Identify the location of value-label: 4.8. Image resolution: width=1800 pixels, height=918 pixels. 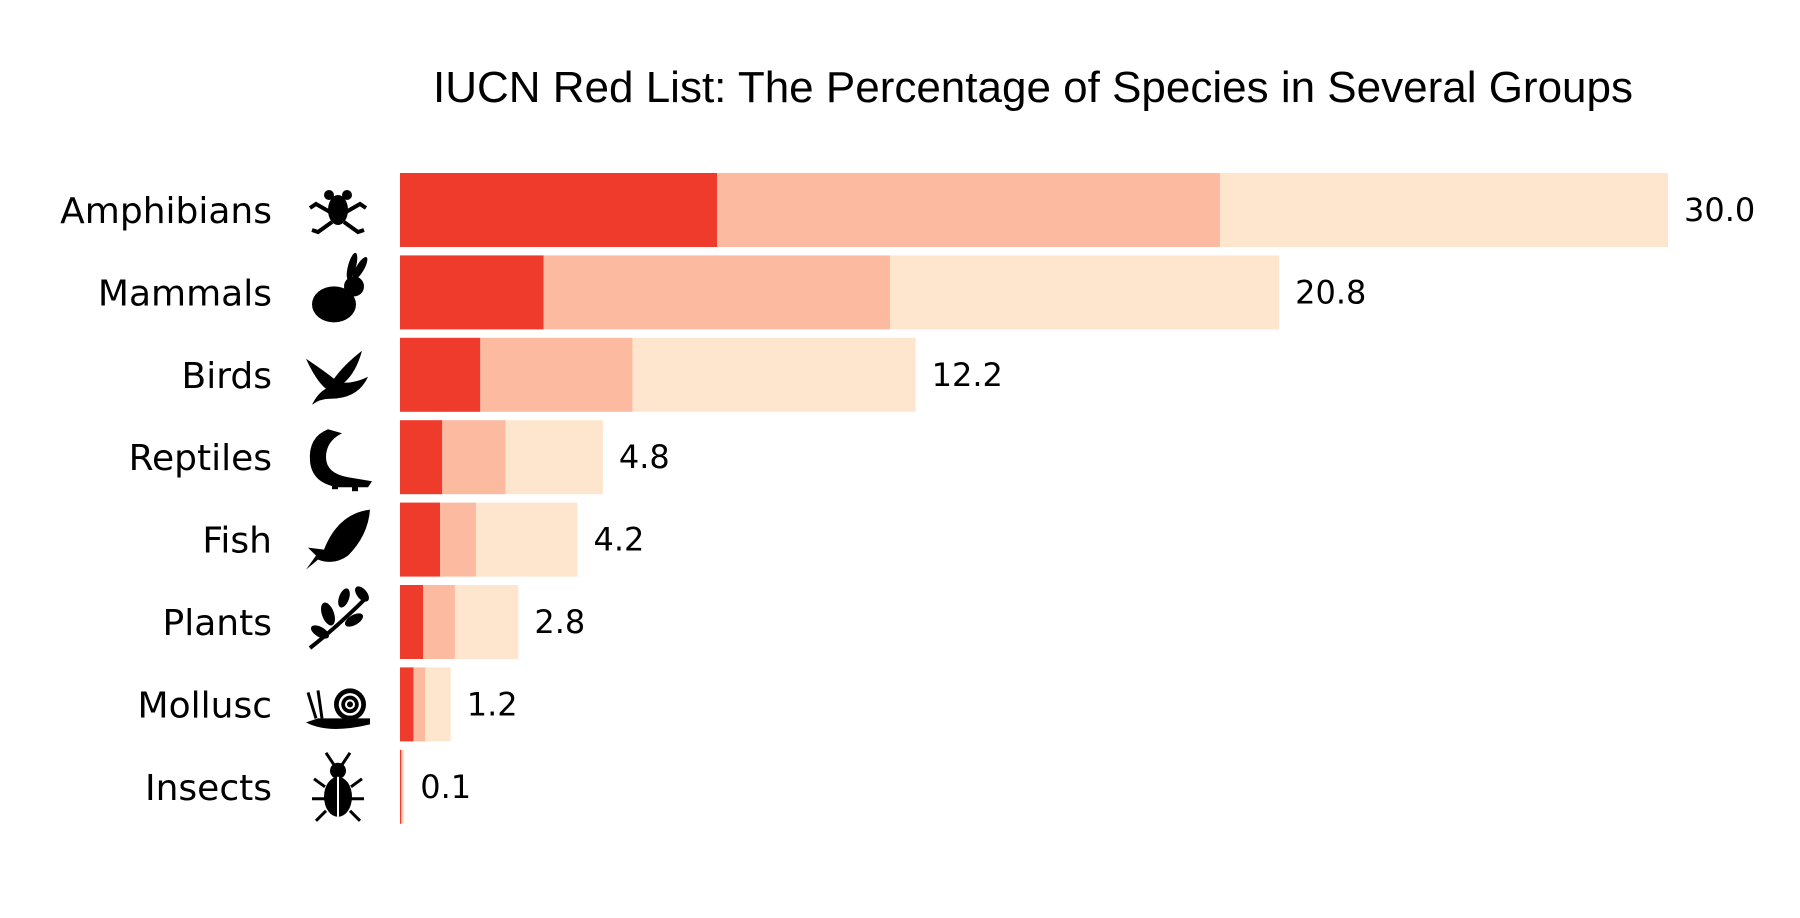
(644, 457).